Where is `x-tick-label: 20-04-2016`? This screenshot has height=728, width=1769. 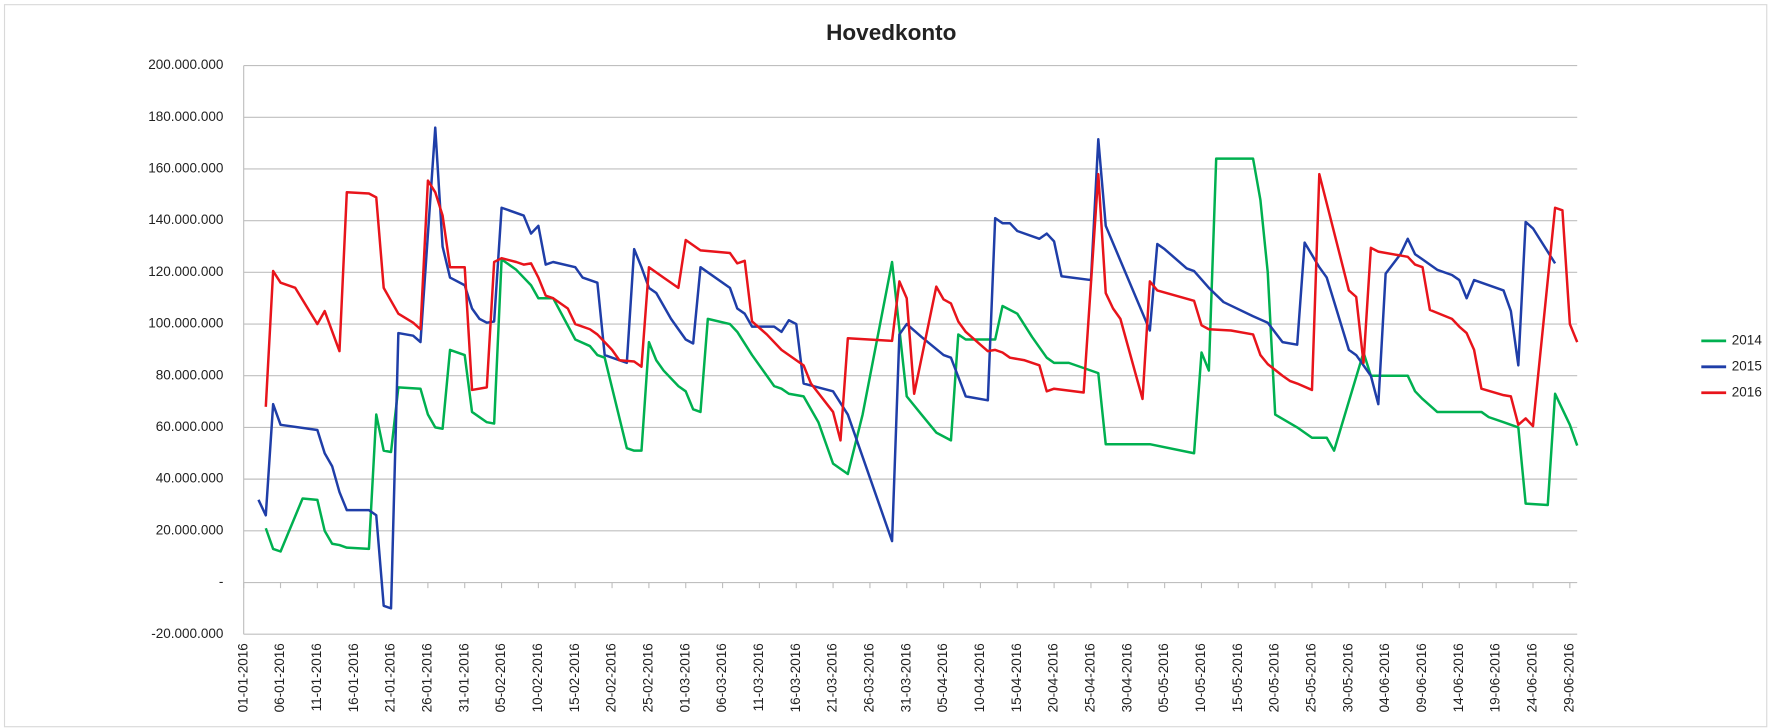 x-tick-label: 20-04-2016 is located at coordinates (1053, 677).